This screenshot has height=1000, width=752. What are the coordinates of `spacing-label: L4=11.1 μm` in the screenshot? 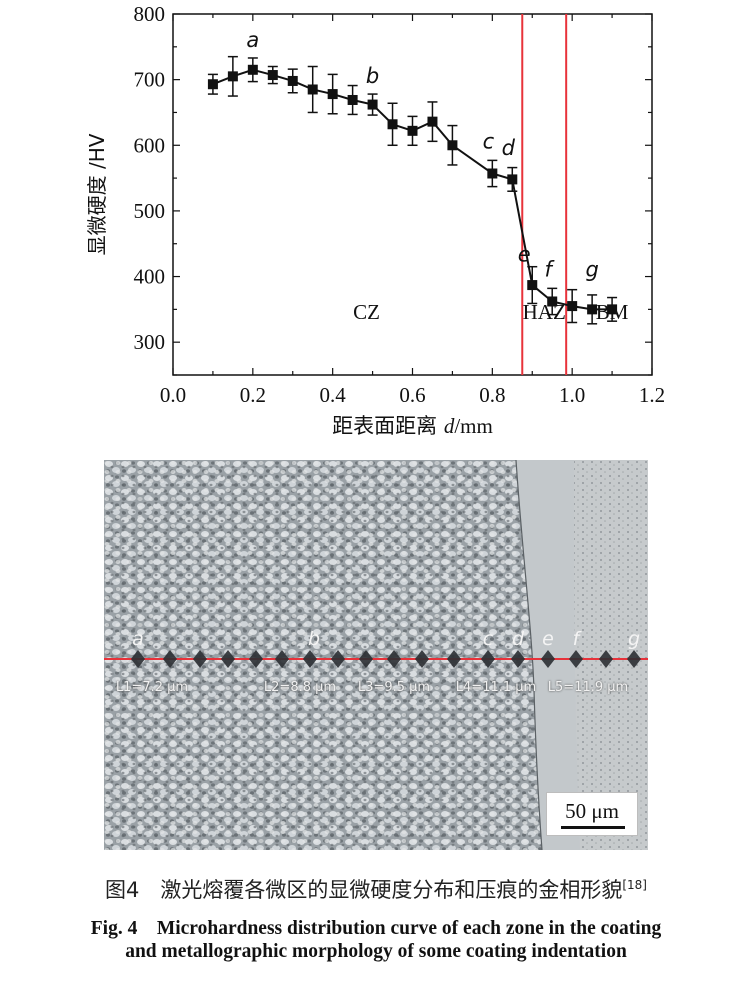 It's located at (496, 687).